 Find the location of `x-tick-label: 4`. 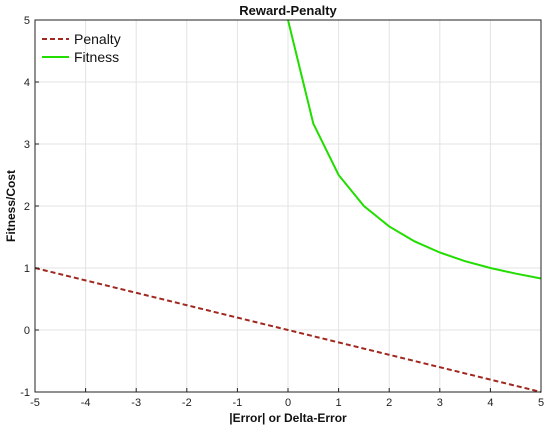

x-tick-label: 4 is located at coordinates (490, 403).